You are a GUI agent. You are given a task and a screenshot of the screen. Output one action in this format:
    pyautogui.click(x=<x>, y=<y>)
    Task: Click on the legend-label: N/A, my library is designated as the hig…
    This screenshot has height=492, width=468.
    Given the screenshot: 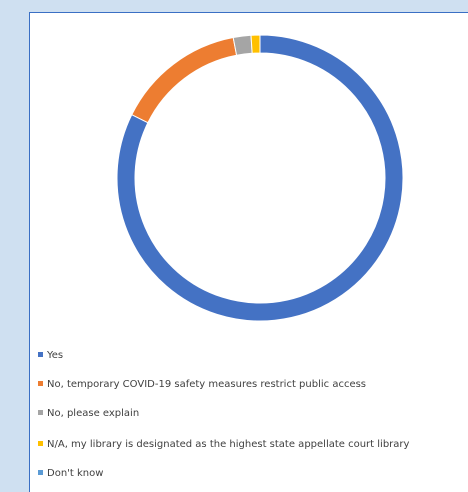 What is the action you would take?
    pyautogui.click(x=228, y=444)
    